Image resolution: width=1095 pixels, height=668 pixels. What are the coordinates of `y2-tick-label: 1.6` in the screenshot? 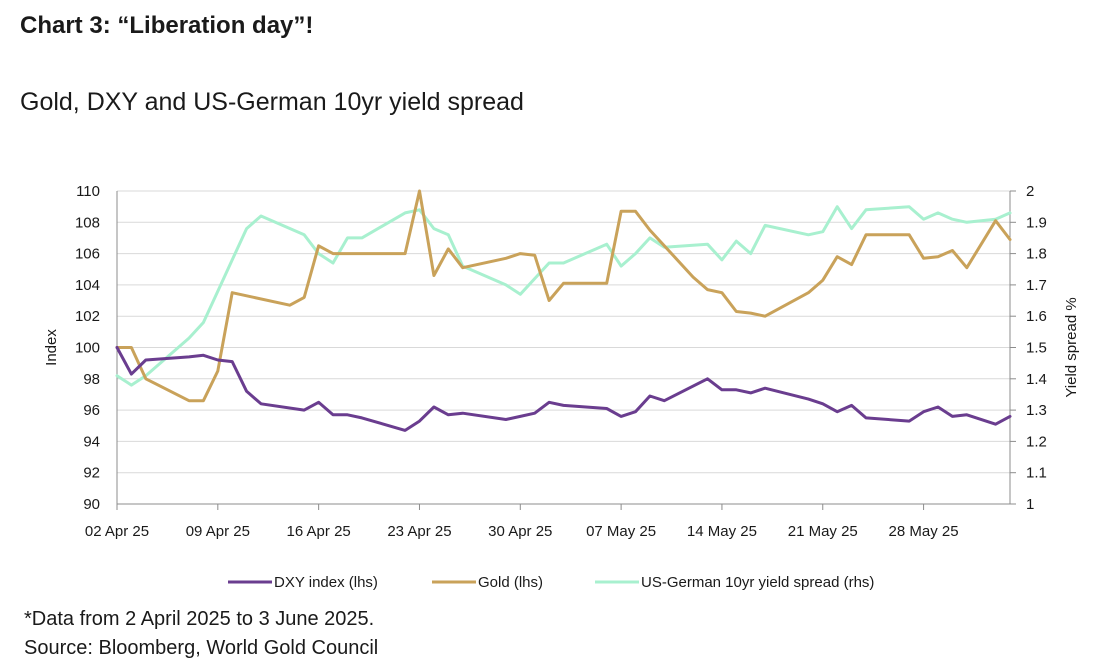 It's located at (1036, 316).